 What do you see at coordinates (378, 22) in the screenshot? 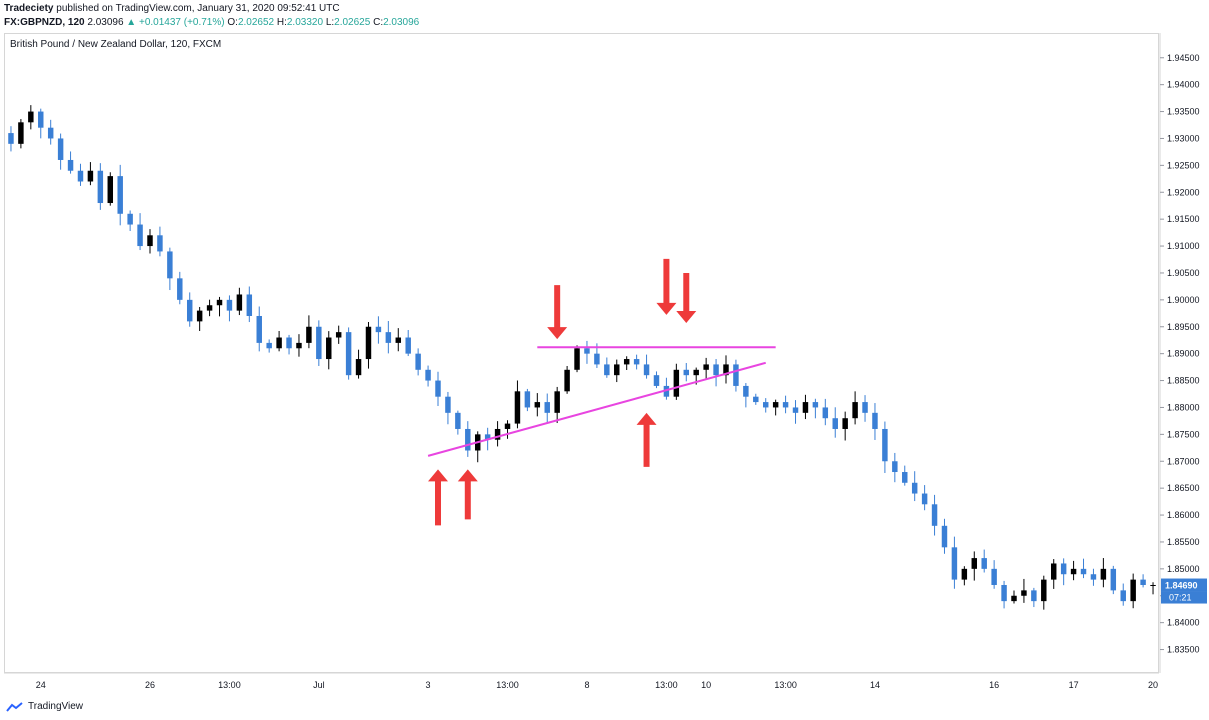
I see `close-label: C:` at bounding box center [378, 22].